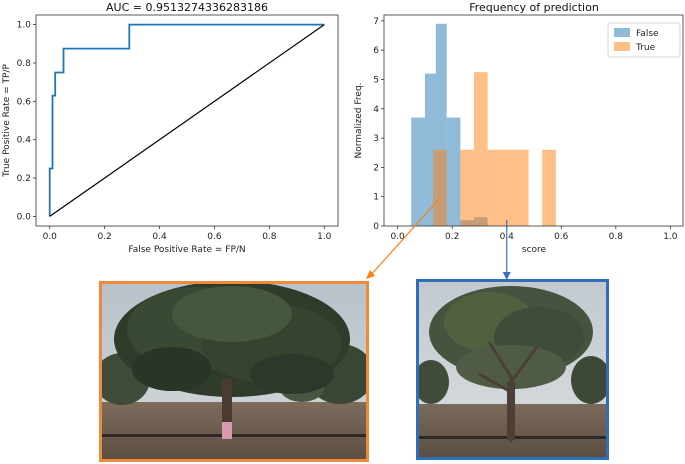  Describe the element at coordinates (376, 22) in the screenshot. I see `histogram-y-tick-label: 7` at that location.